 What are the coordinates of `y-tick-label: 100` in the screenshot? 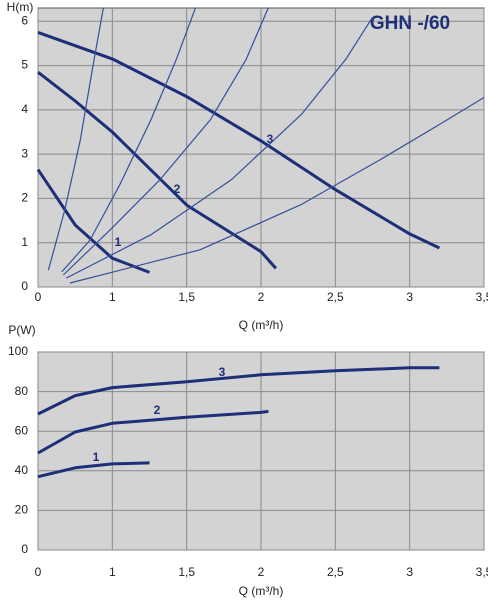 It's located at (18, 351).